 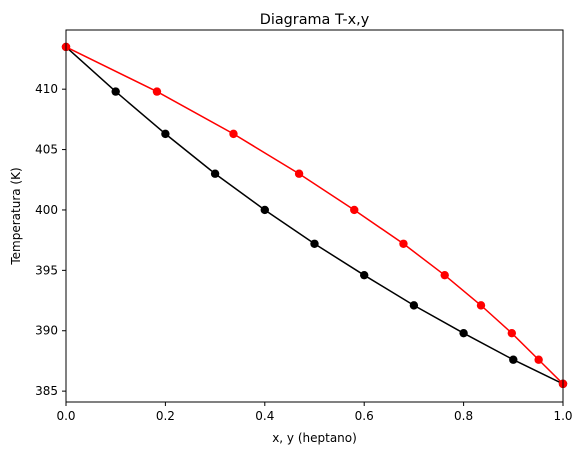 I want to click on x-tick-label: 0.4, so click(x=264, y=416).